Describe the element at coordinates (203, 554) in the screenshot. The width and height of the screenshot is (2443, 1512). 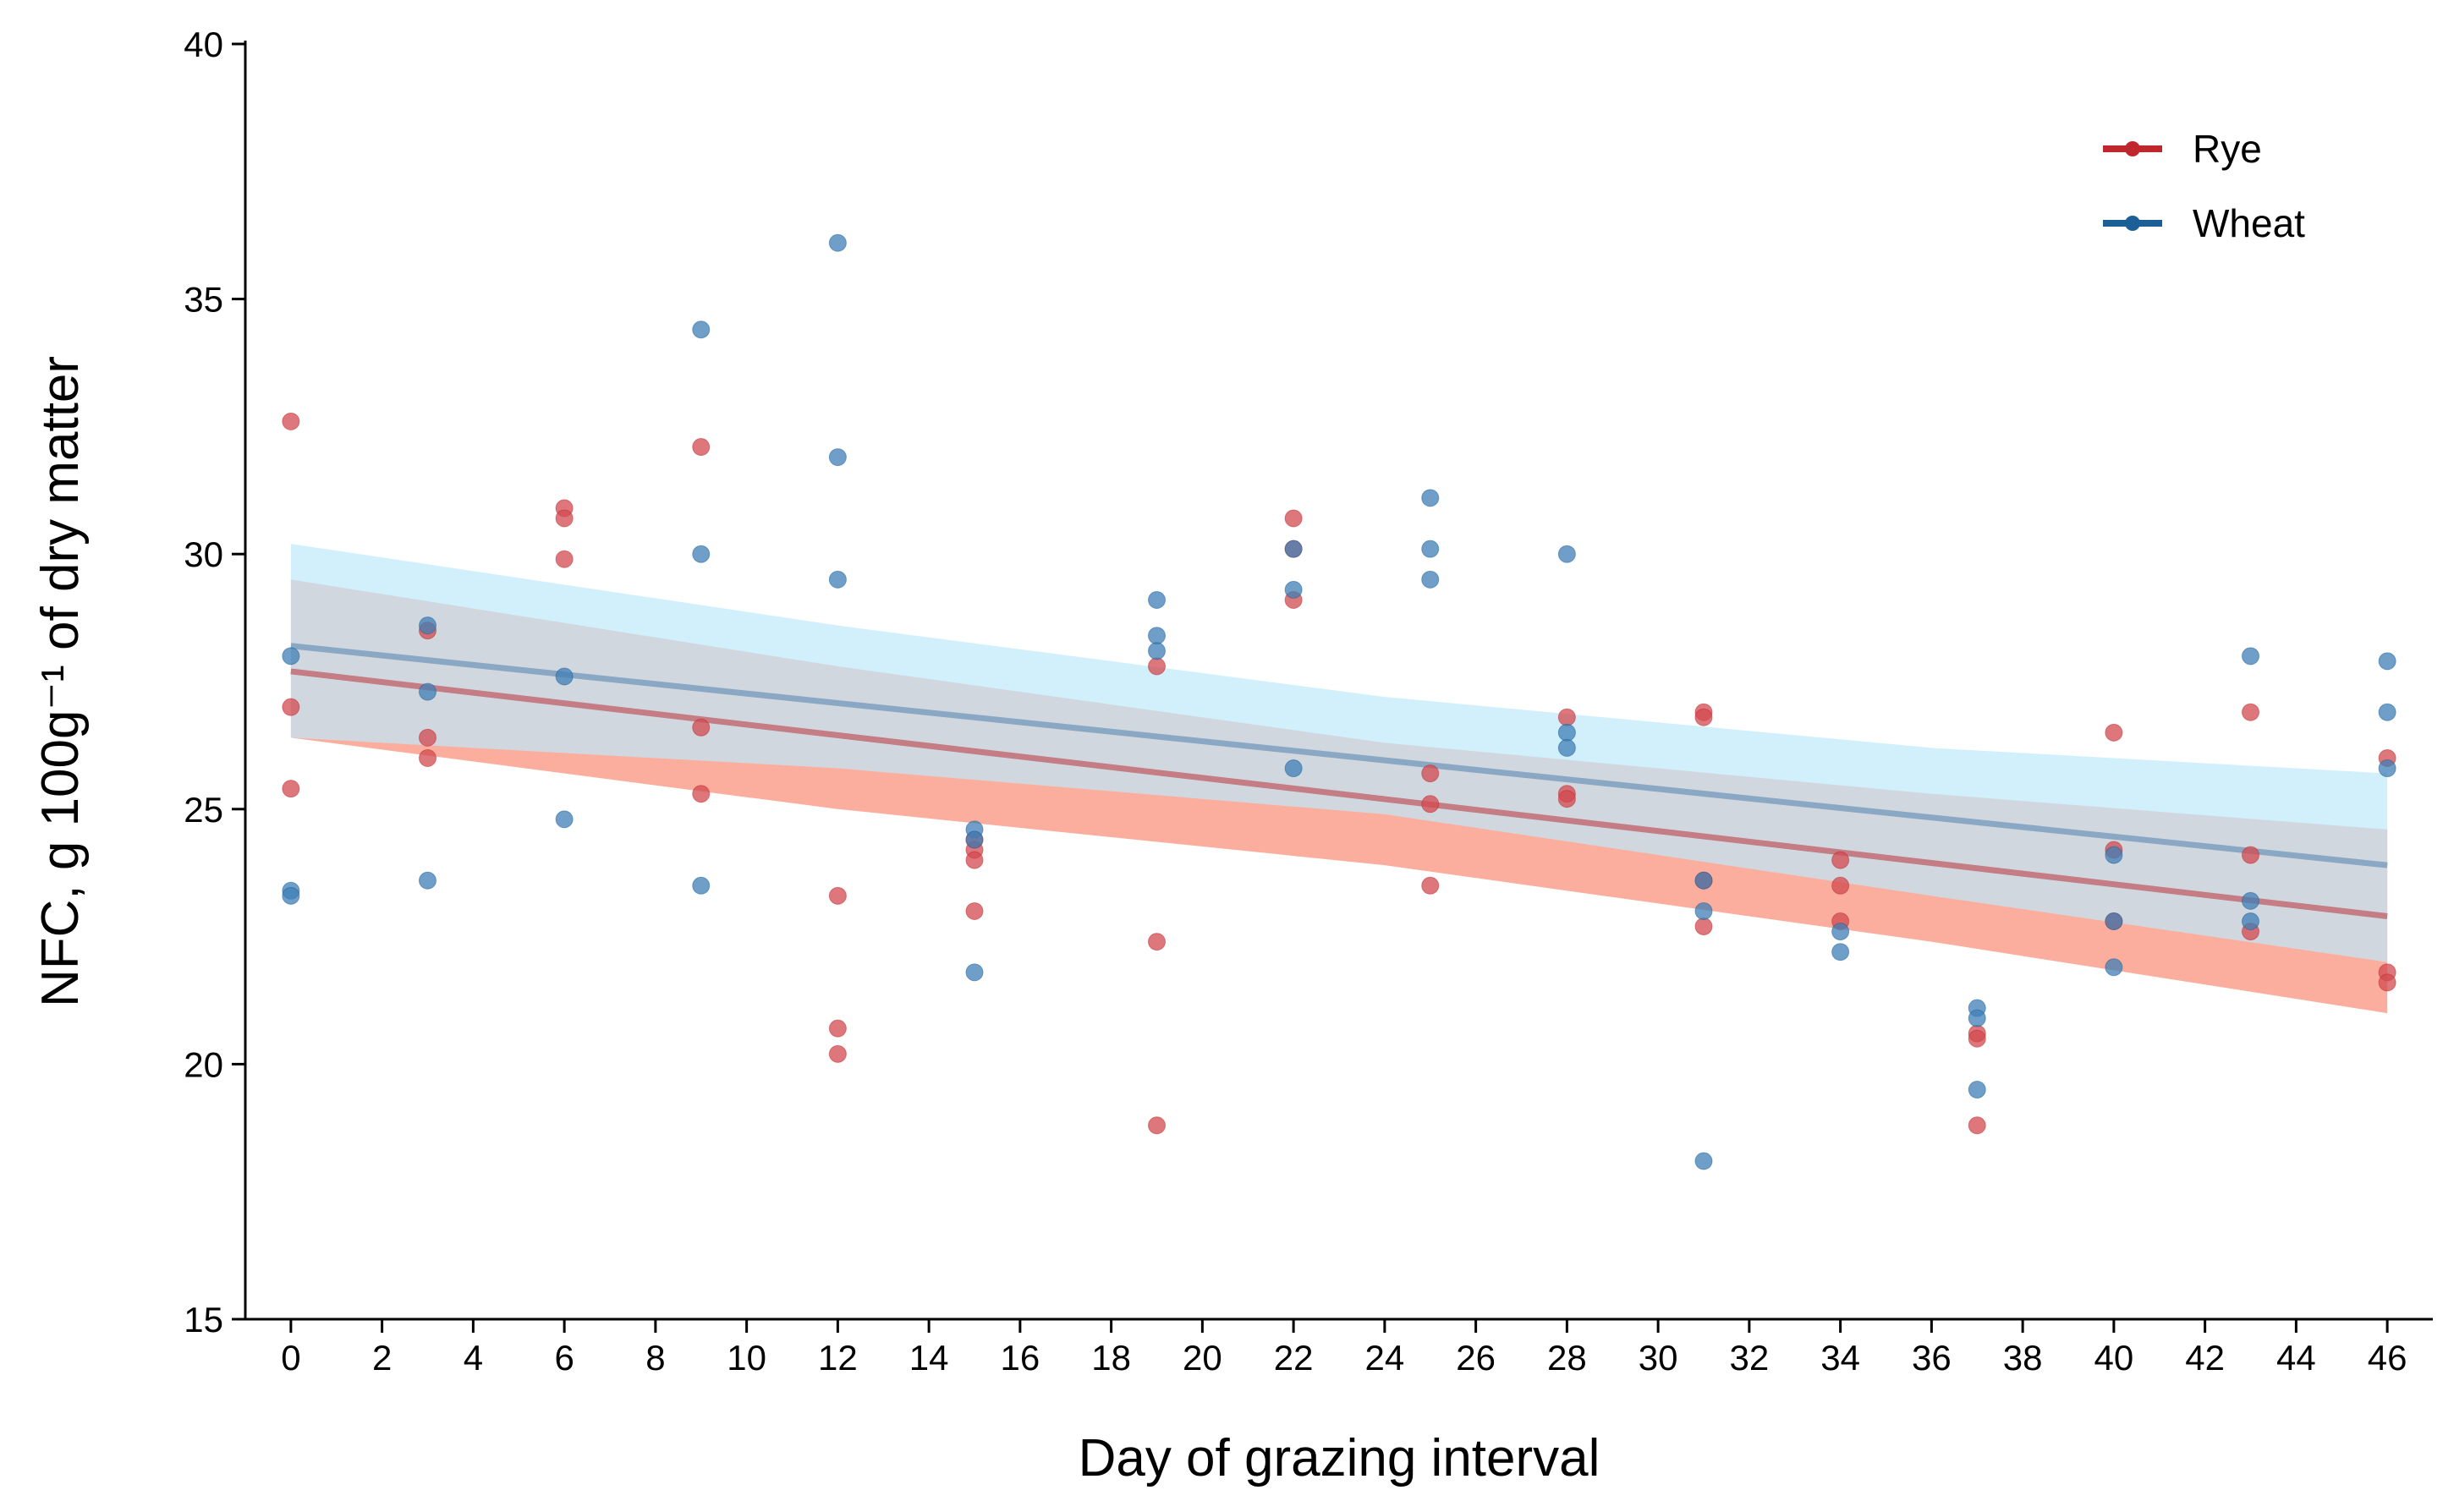
I see `y-tick-label: 30` at that location.